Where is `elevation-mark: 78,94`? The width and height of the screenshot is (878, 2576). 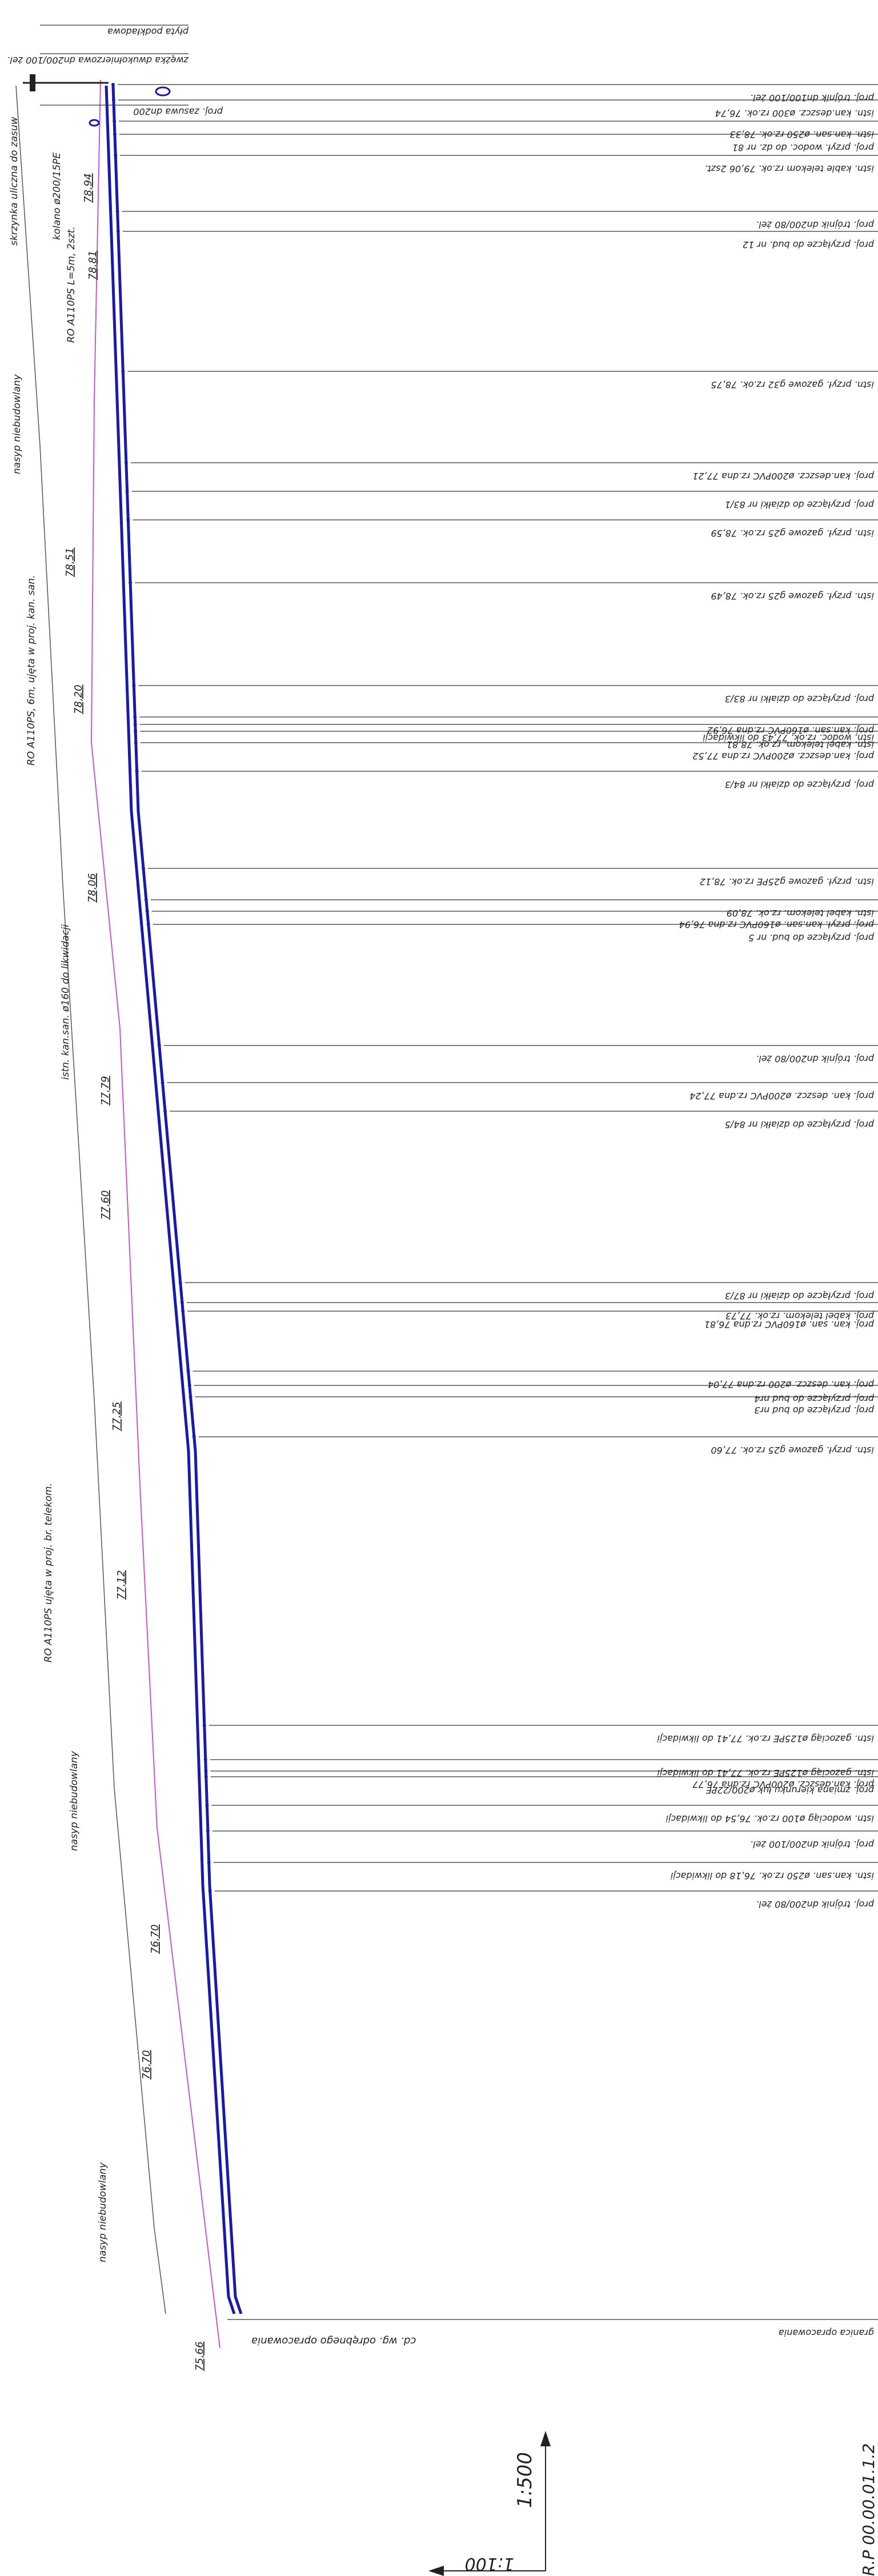
elevation-mark: 78,94 is located at coordinates (88, 188).